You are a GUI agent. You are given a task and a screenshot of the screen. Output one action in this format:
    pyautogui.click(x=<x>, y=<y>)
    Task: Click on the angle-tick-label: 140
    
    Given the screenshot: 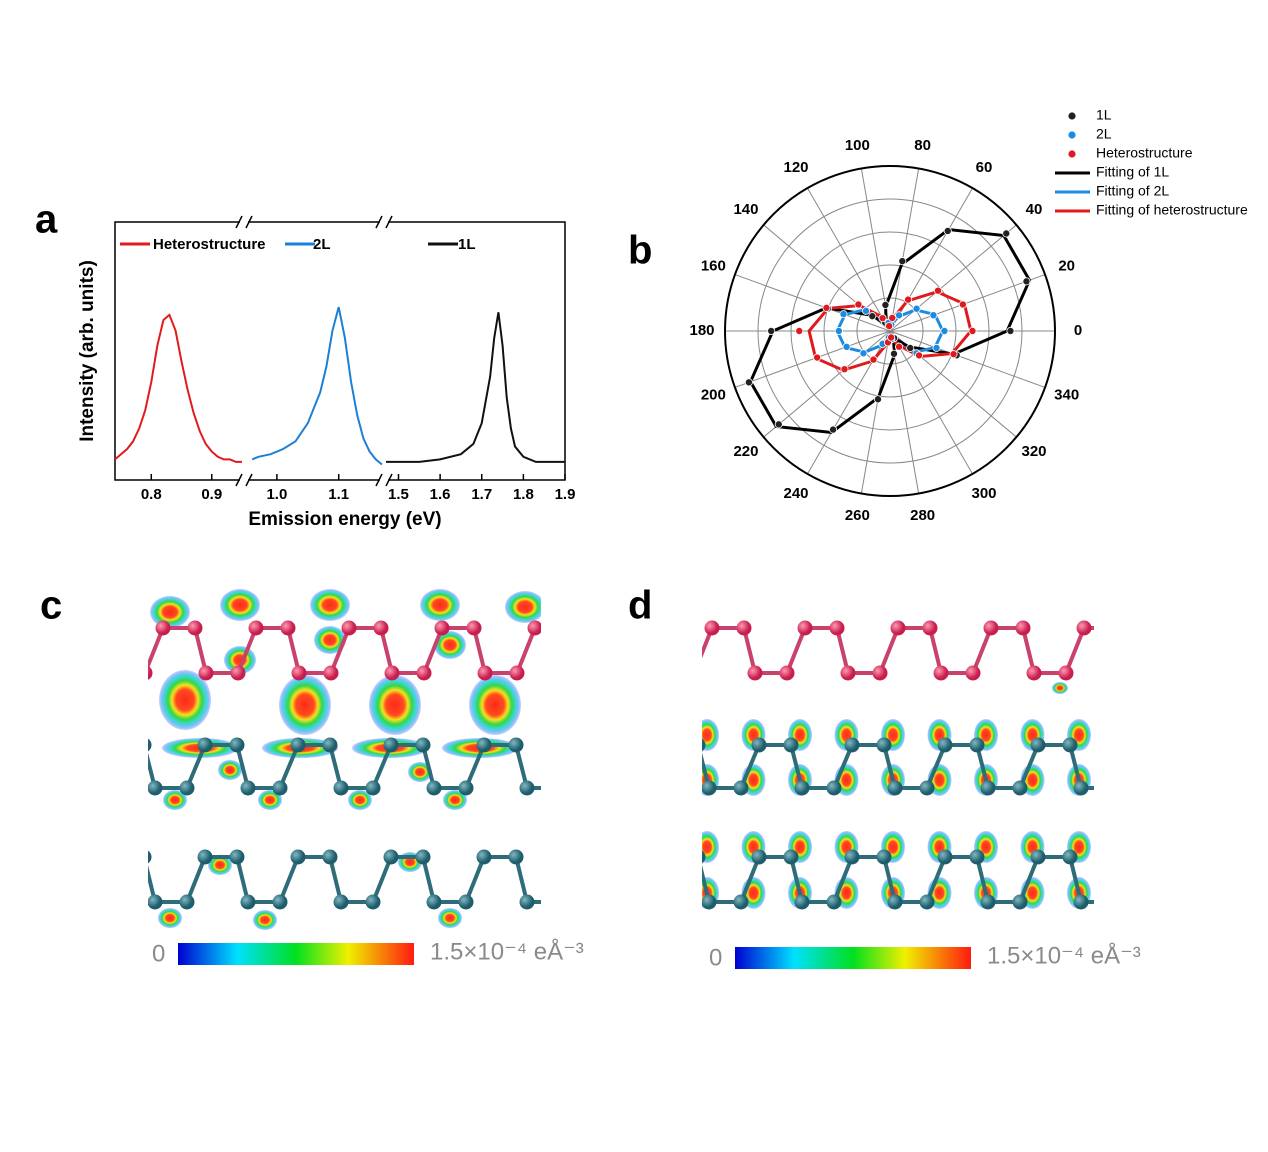 What is the action you would take?
    pyautogui.click(x=745, y=209)
    